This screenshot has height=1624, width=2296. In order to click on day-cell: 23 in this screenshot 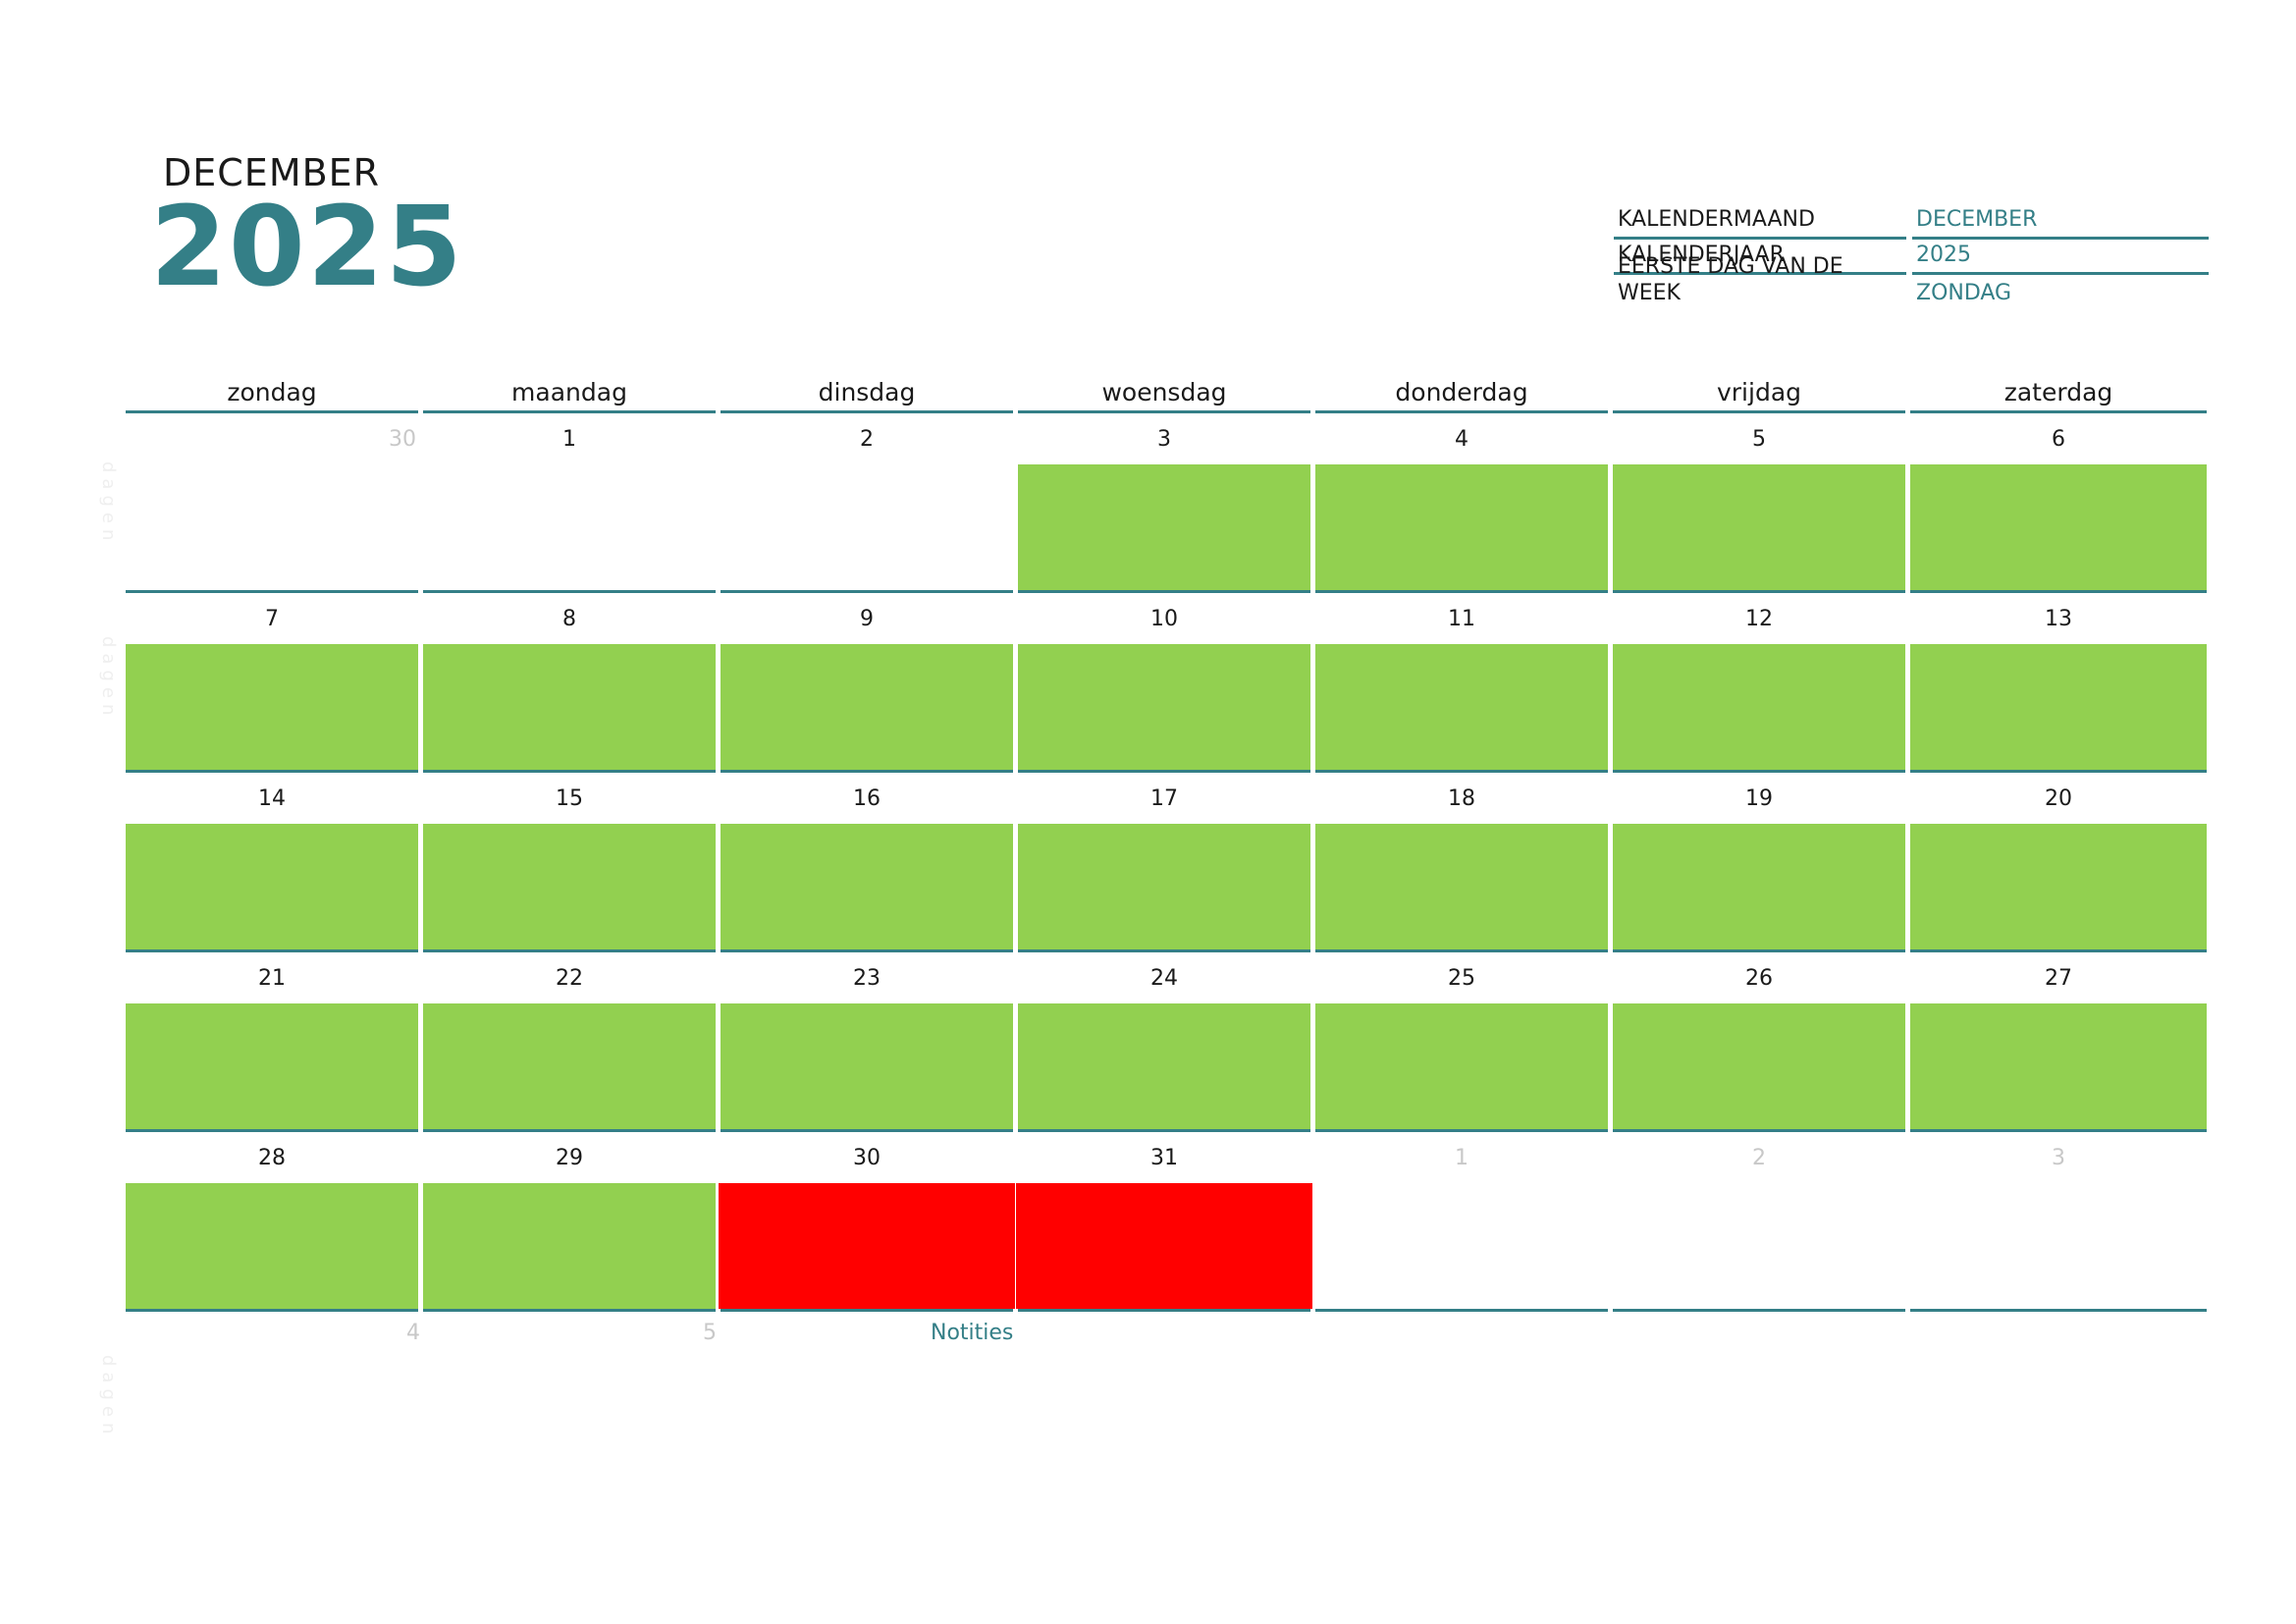, I will do `click(867, 1042)`.